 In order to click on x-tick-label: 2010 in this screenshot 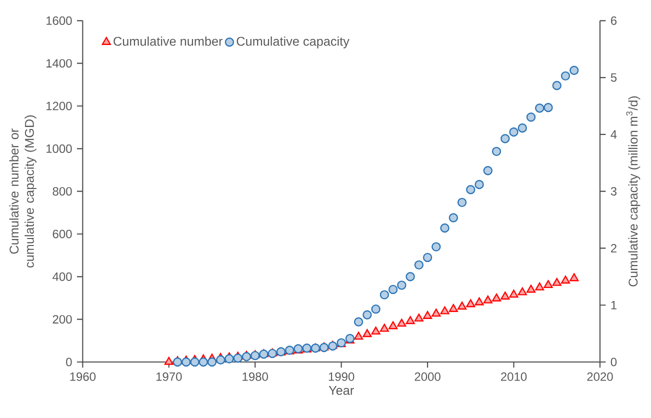, I will do `click(514, 376)`.